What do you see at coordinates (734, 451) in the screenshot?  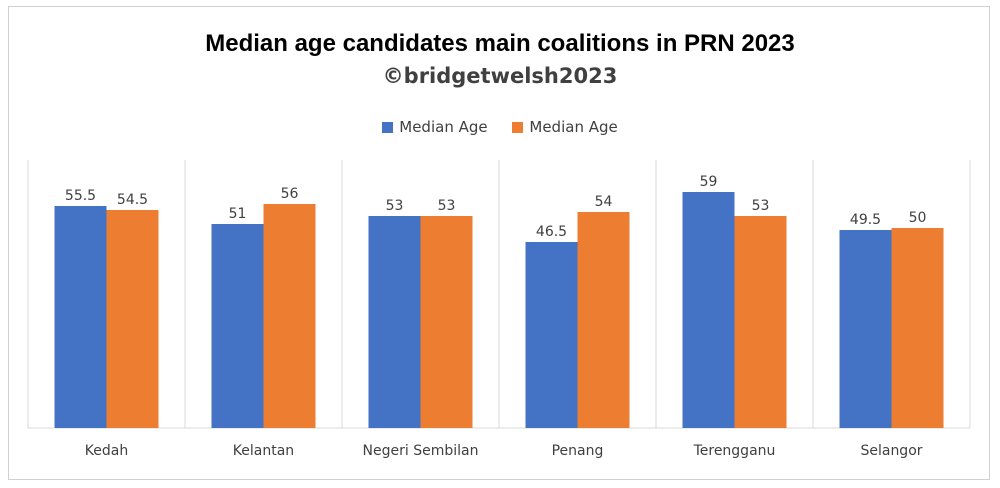 I see `x-tick-label-terengganu: Terengganu` at bounding box center [734, 451].